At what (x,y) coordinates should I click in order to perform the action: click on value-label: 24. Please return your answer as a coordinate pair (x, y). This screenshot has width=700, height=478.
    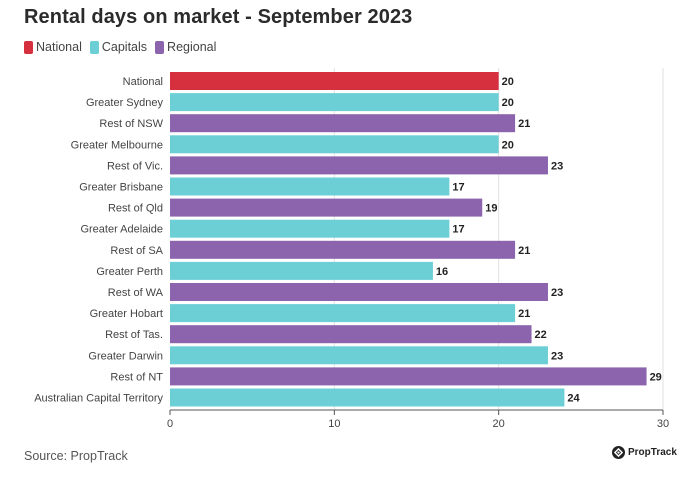
    Looking at the image, I should click on (573, 399).